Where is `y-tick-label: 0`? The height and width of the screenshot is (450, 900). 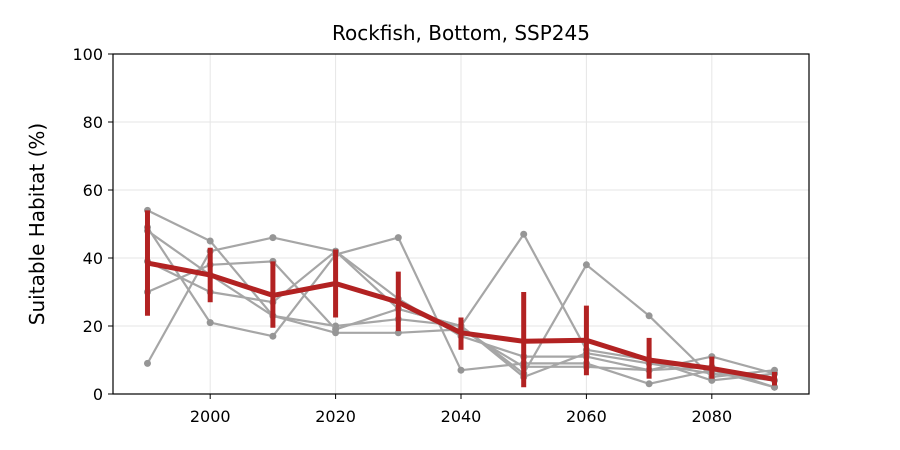
y-tick-label: 0 is located at coordinates (98, 394).